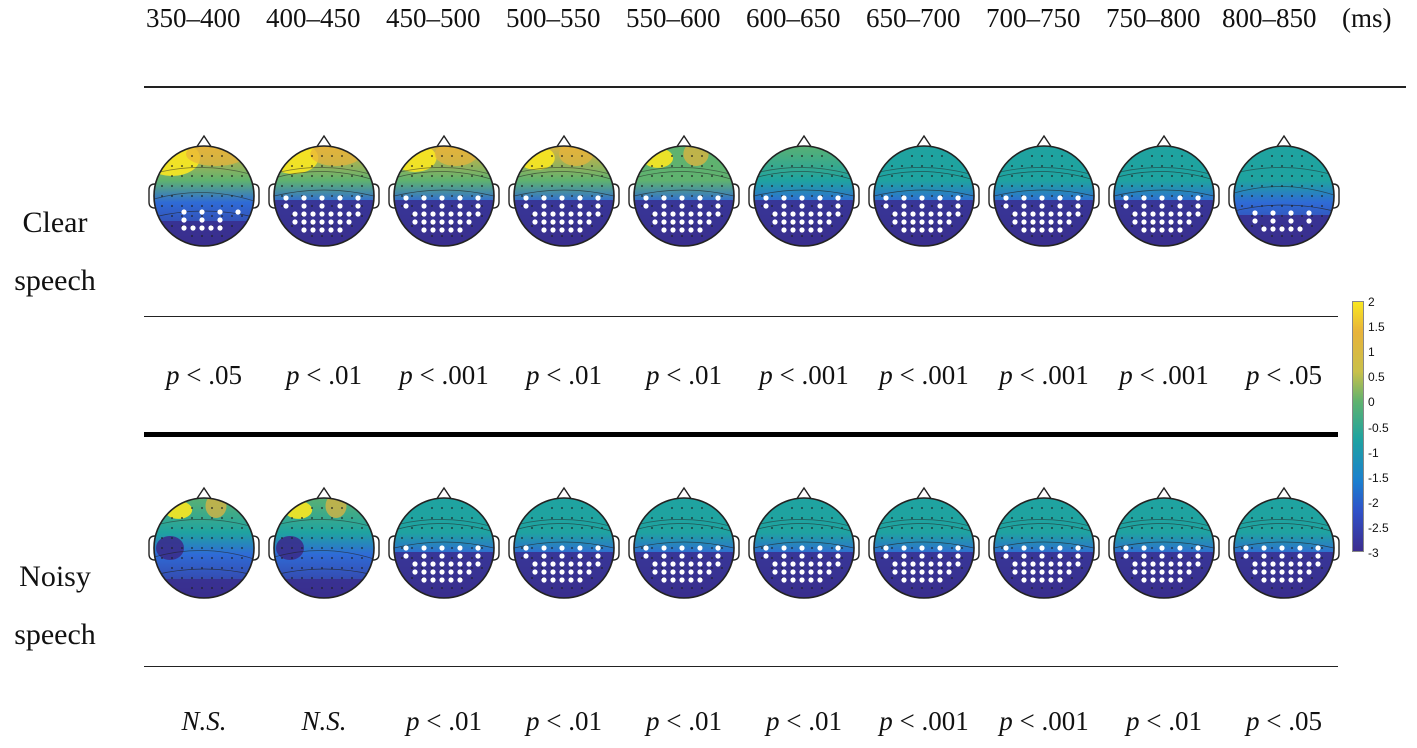 The width and height of the screenshot is (1417, 748). I want to click on colorbar-tick: 0, so click(1371, 402).